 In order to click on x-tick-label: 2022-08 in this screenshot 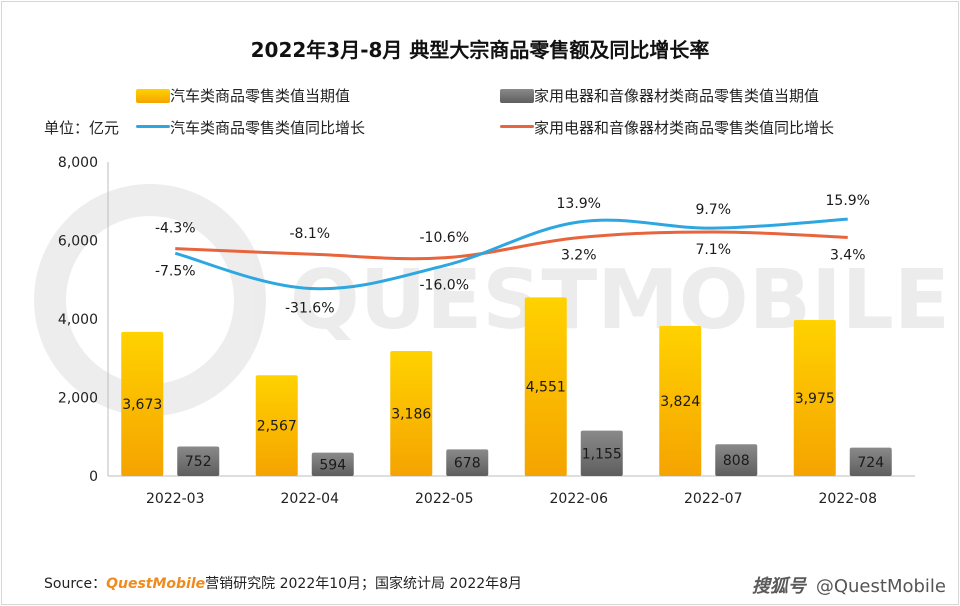, I will do `click(848, 499)`.